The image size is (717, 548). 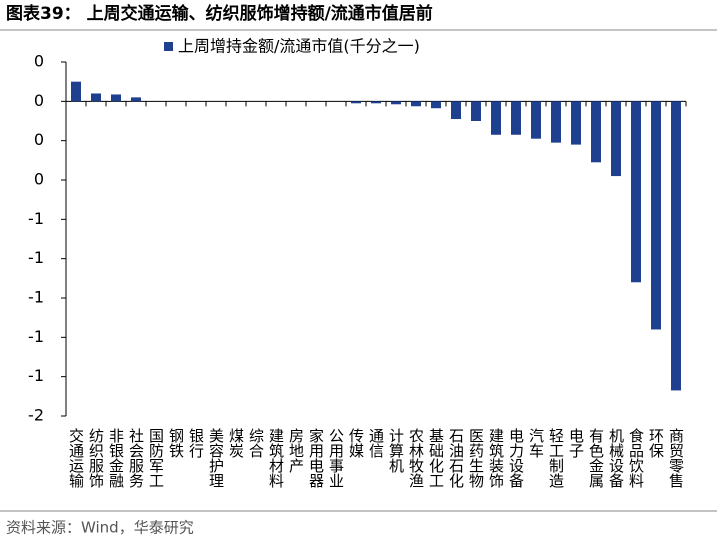 I want to click on x-tick-label: 传媒, so click(x=356, y=443).